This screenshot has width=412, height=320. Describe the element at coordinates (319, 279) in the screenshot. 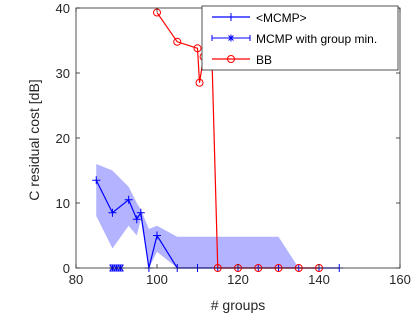

I see `x-tick-label: 140` at that location.